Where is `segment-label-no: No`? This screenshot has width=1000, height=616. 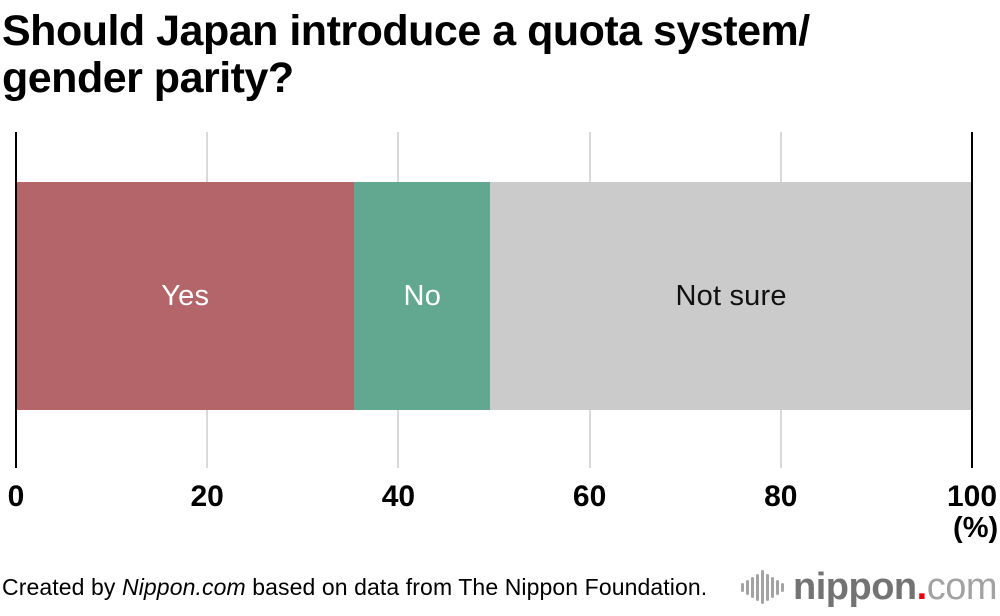 segment-label-no: No is located at coordinates (422, 295).